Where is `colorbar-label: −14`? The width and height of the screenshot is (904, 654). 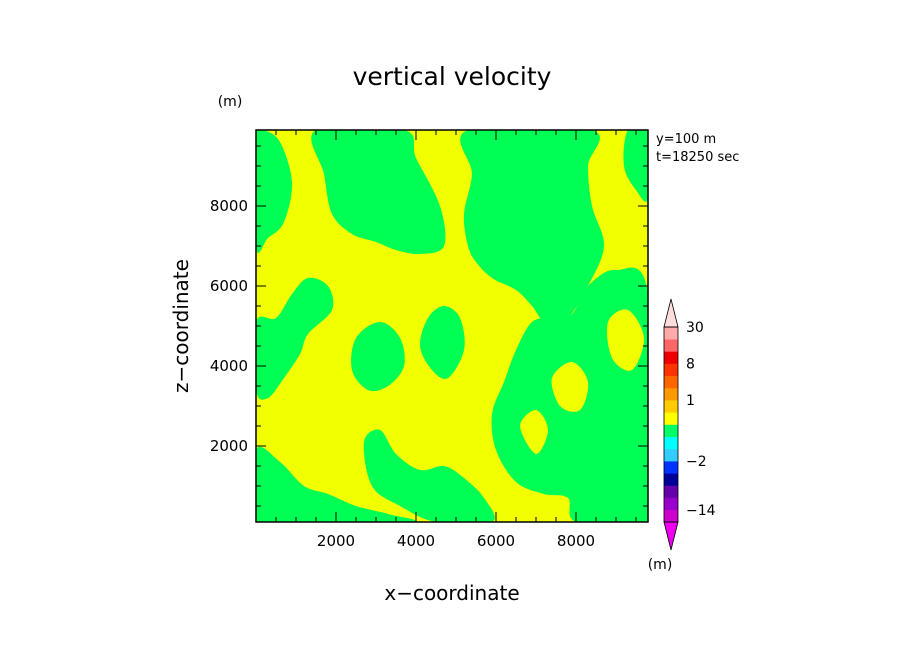 colorbar-label: −14 is located at coordinates (701, 511).